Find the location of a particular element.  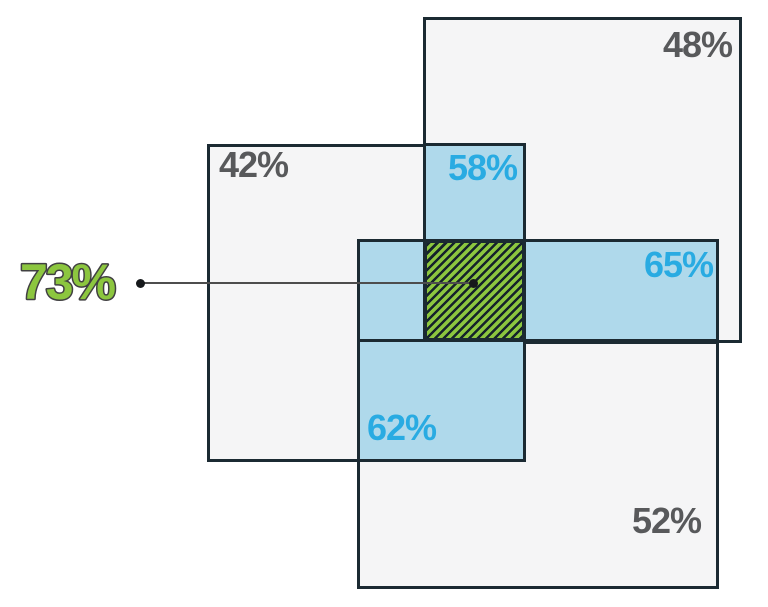

overlap-label-65: 65% is located at coordinates (678, 264).